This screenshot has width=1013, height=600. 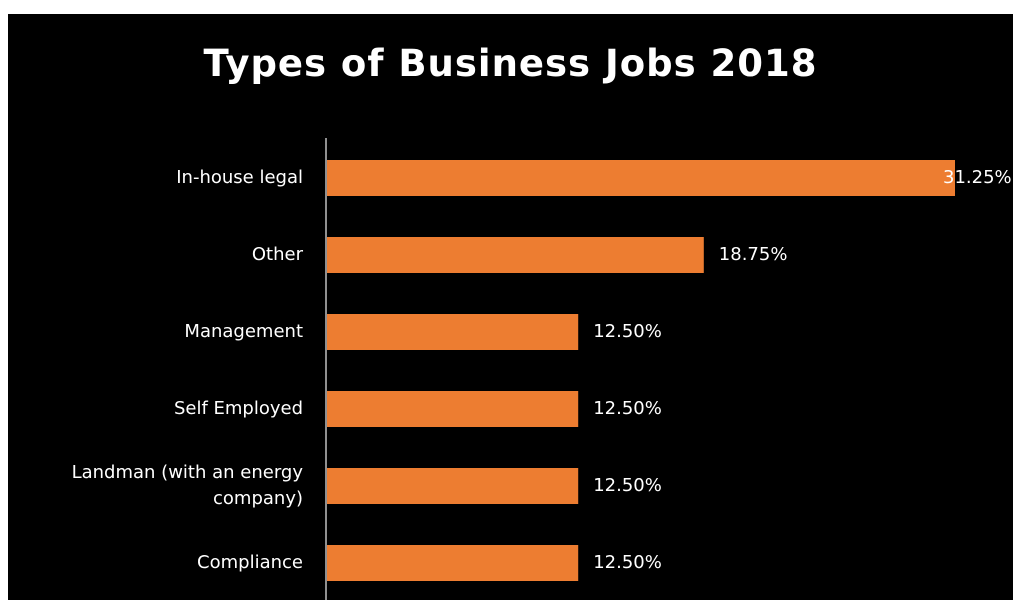 I want to click on value-label: 18.75%, so click(x=753, y=254).